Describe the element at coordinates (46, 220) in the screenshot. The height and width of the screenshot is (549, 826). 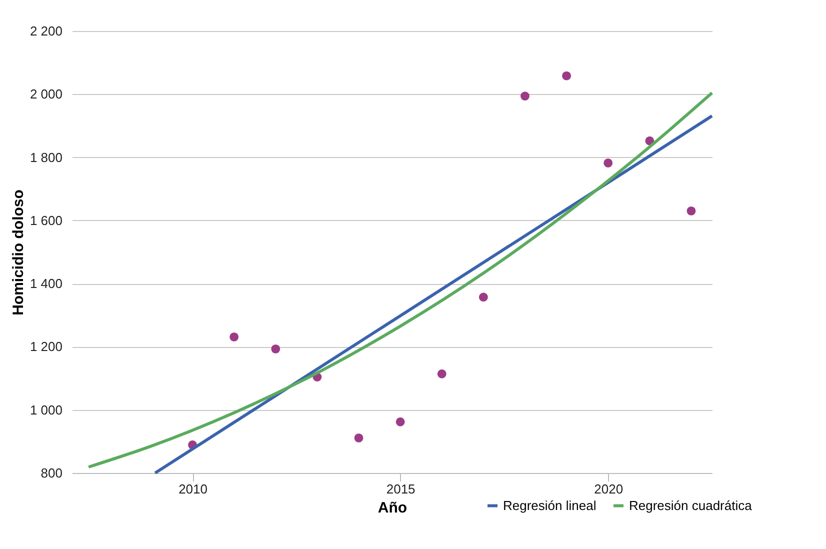
I see `y-tick-label: 1 600` at that location.